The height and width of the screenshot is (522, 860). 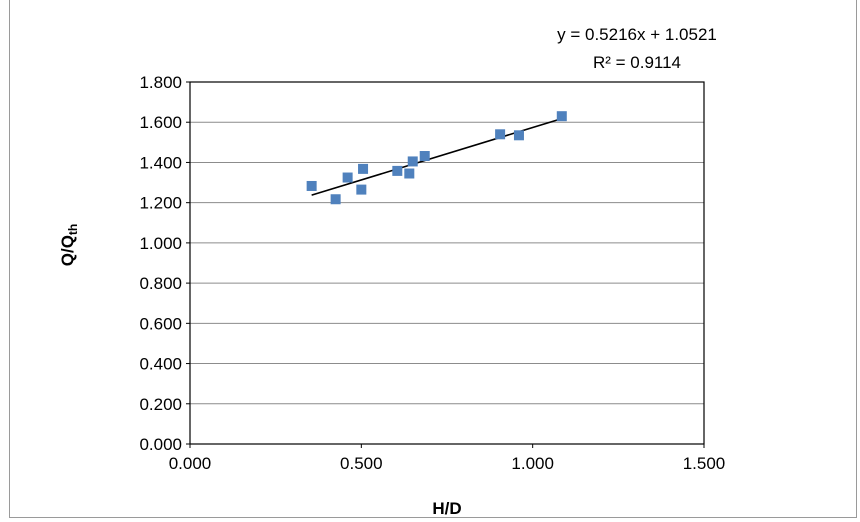 I want to click on y-tick-label: 0.000, so click(x=160, y=444).